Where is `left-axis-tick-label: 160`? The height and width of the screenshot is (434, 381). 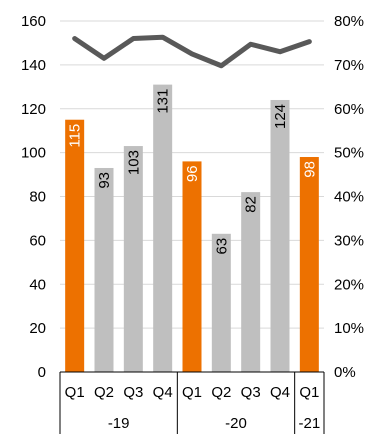
left-axis-tick-label: 160 is located at coordinates (33, 21).